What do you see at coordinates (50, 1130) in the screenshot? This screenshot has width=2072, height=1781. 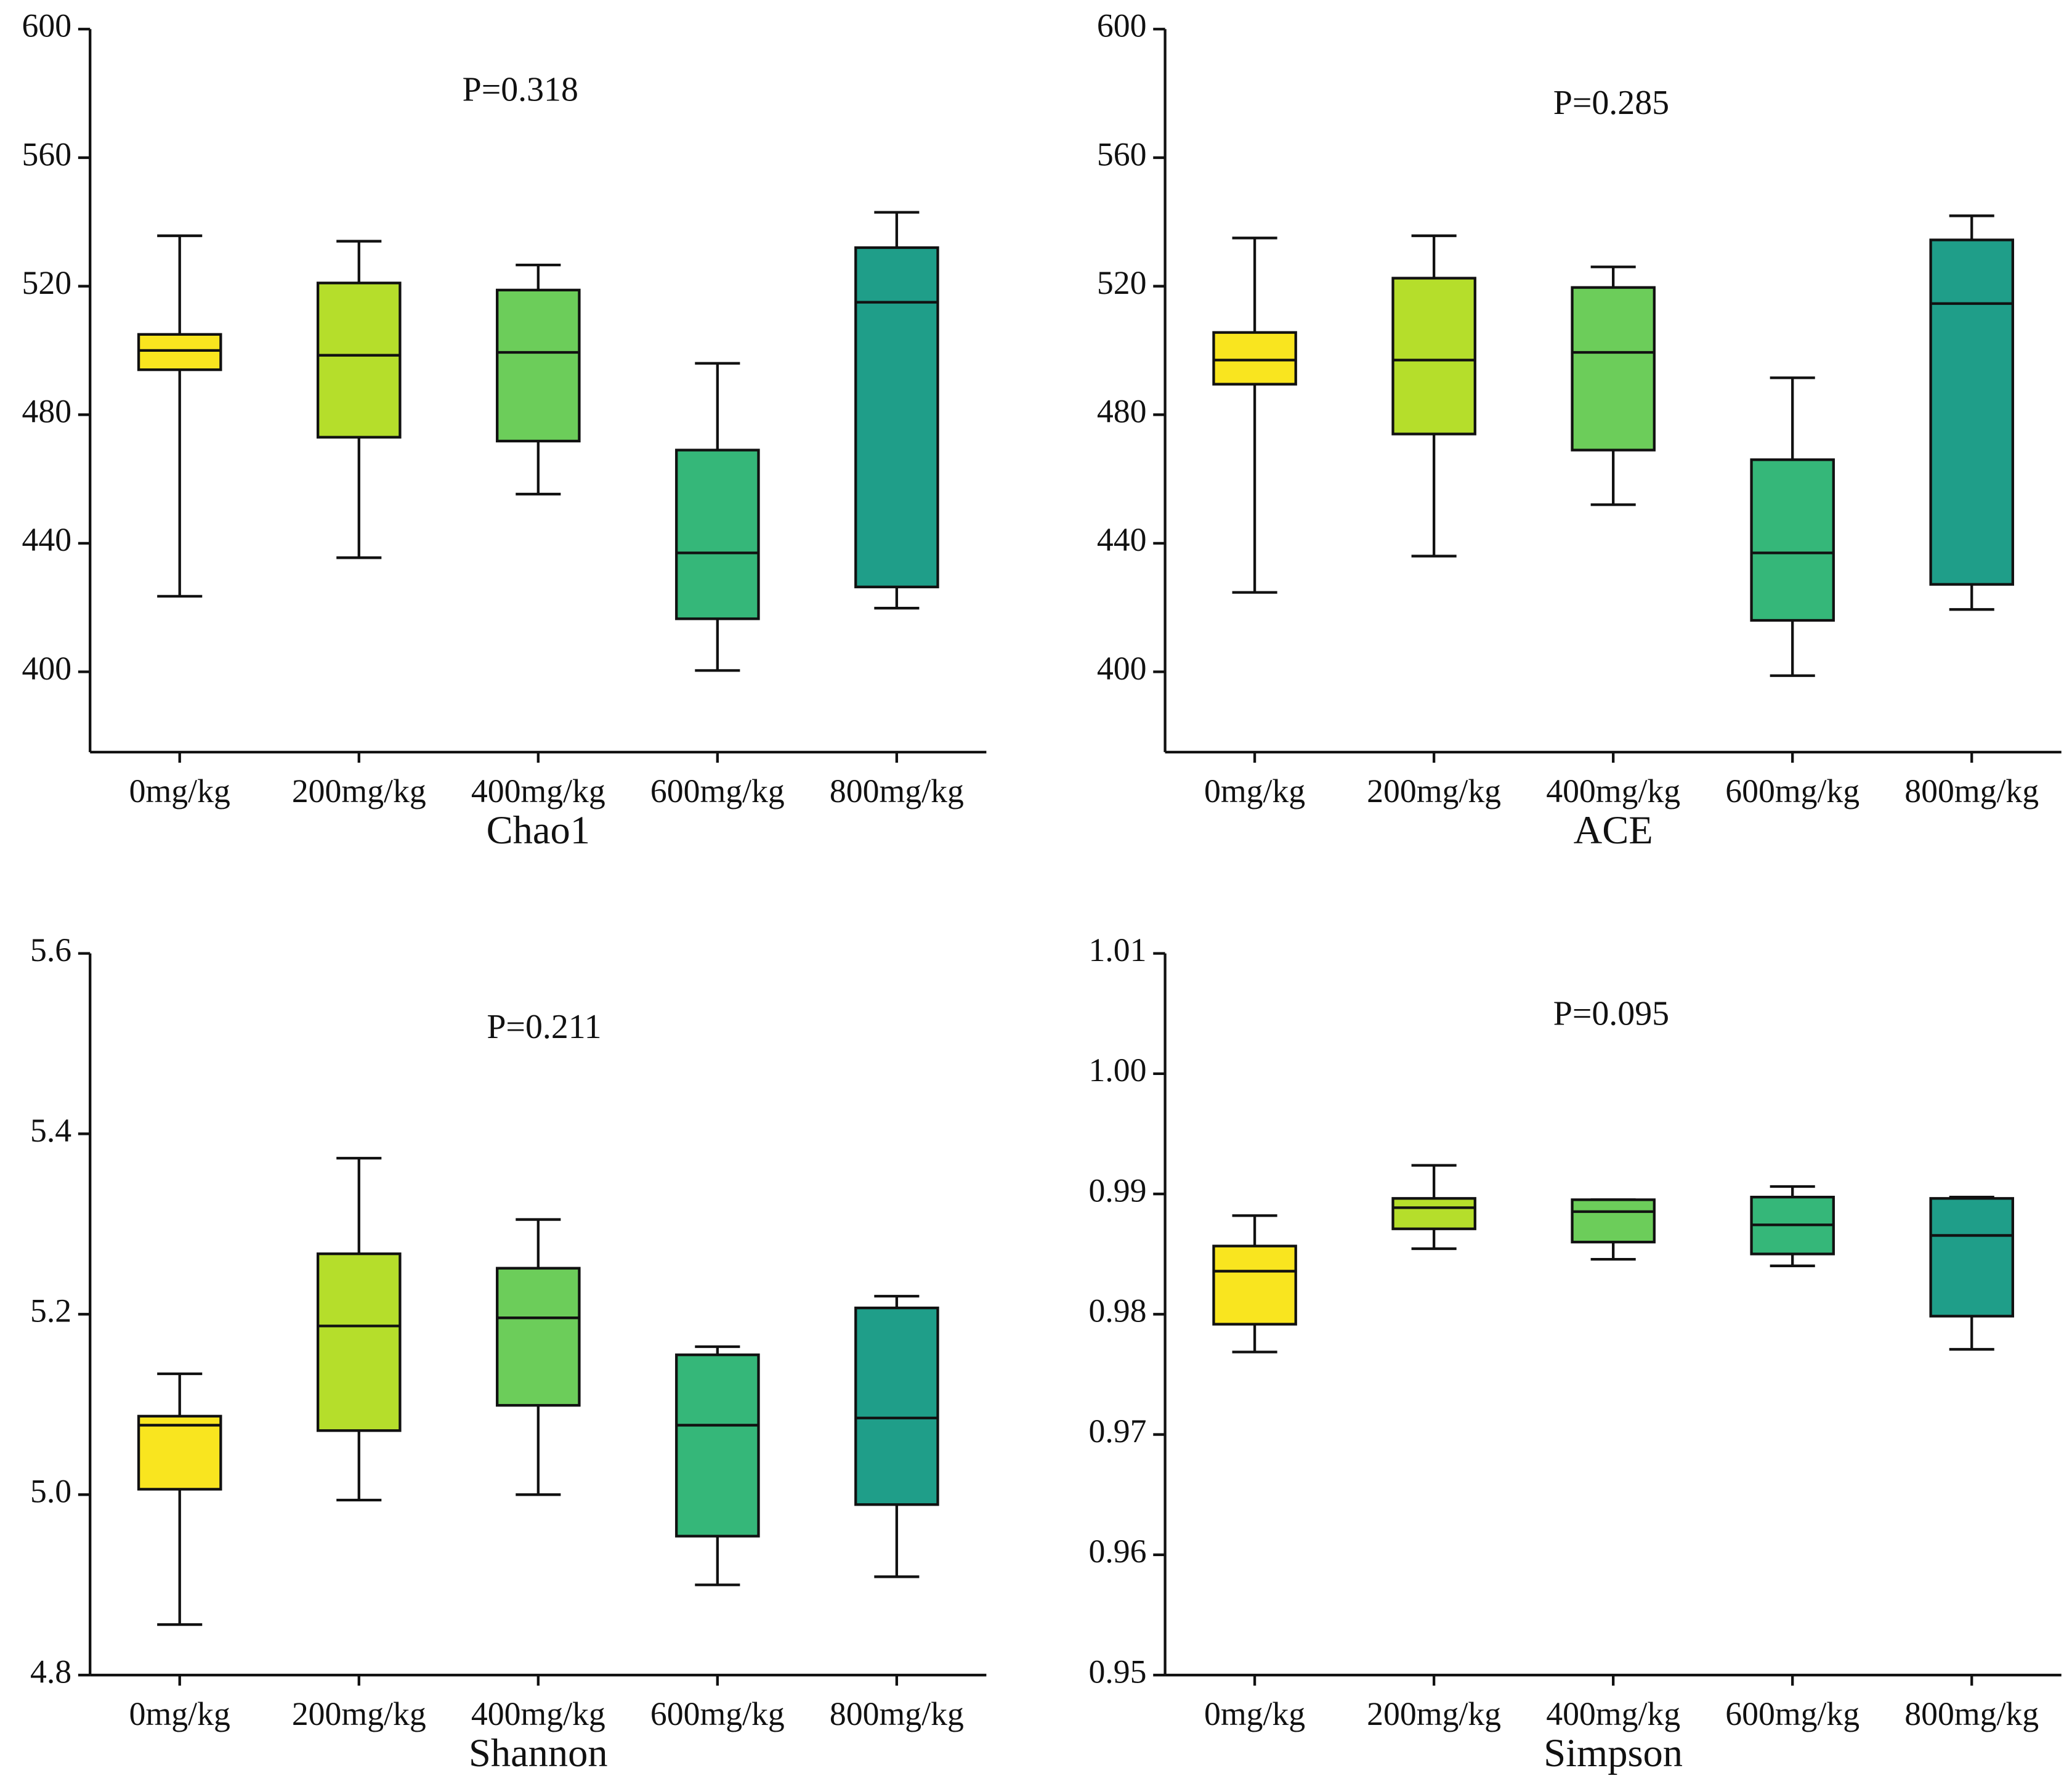 I see `y-tick-label: 5.4` at bounding box center [50, 1130].